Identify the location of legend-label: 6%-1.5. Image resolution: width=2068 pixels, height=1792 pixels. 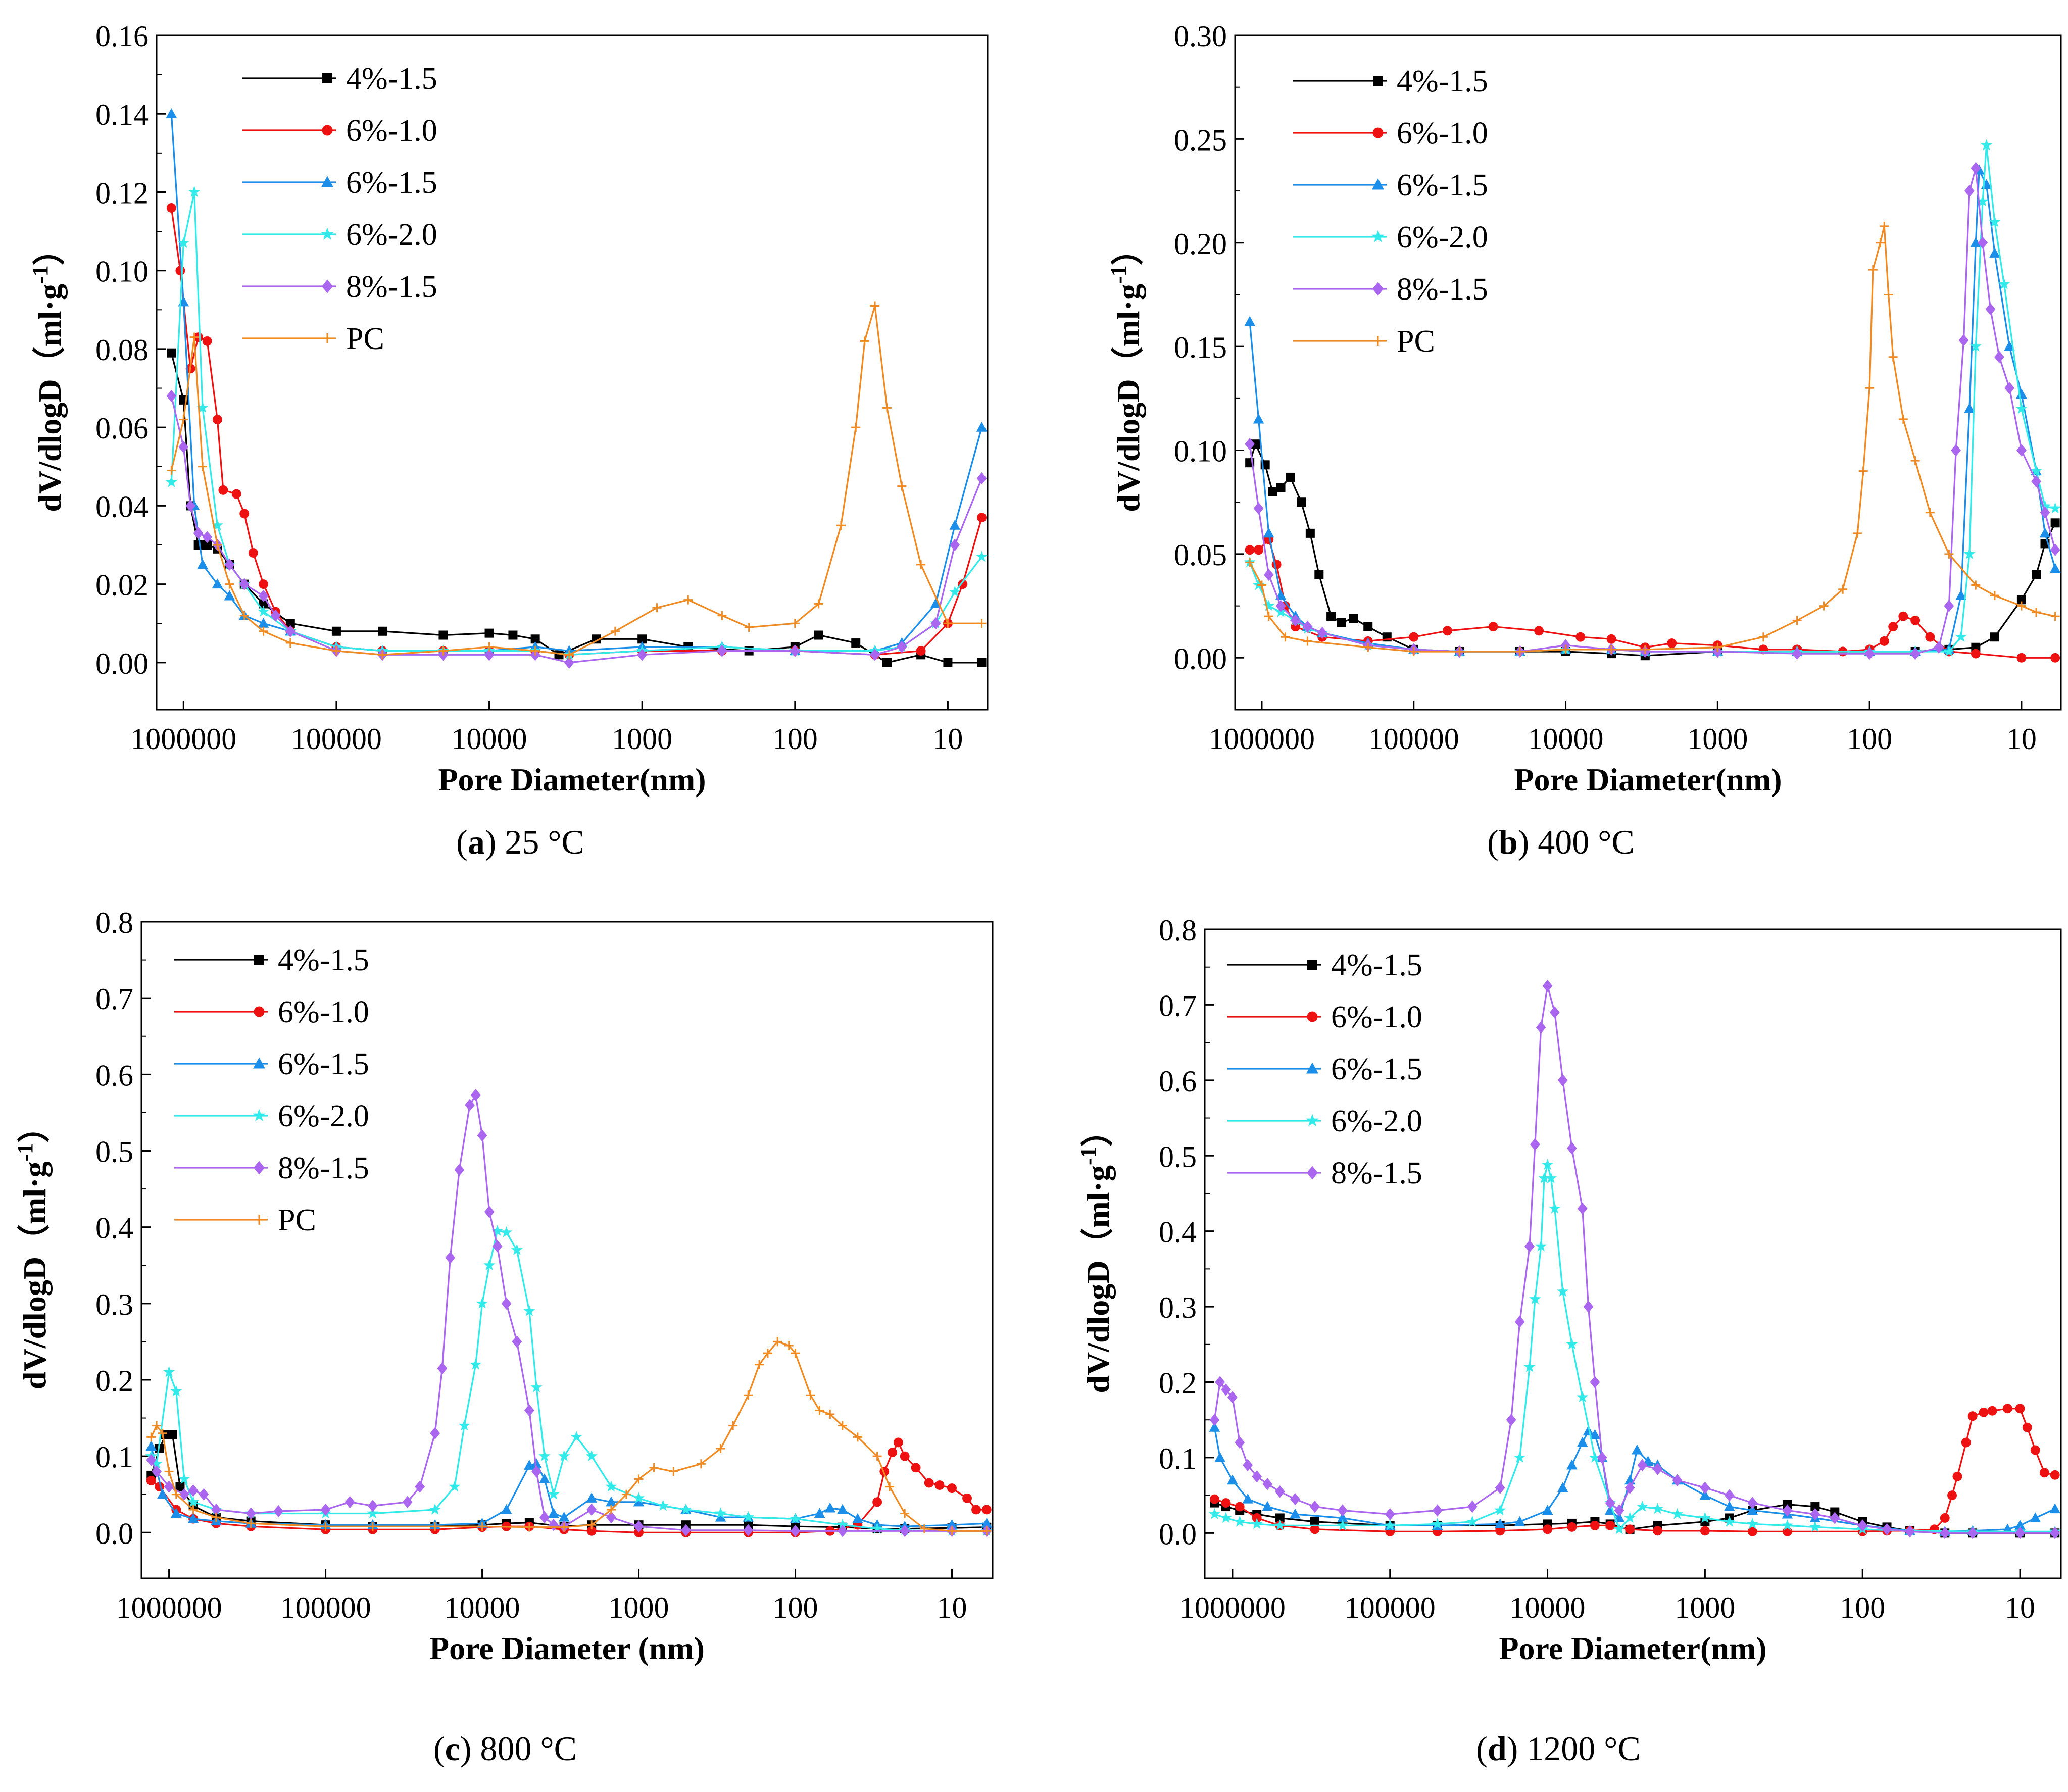
(324, 1064).